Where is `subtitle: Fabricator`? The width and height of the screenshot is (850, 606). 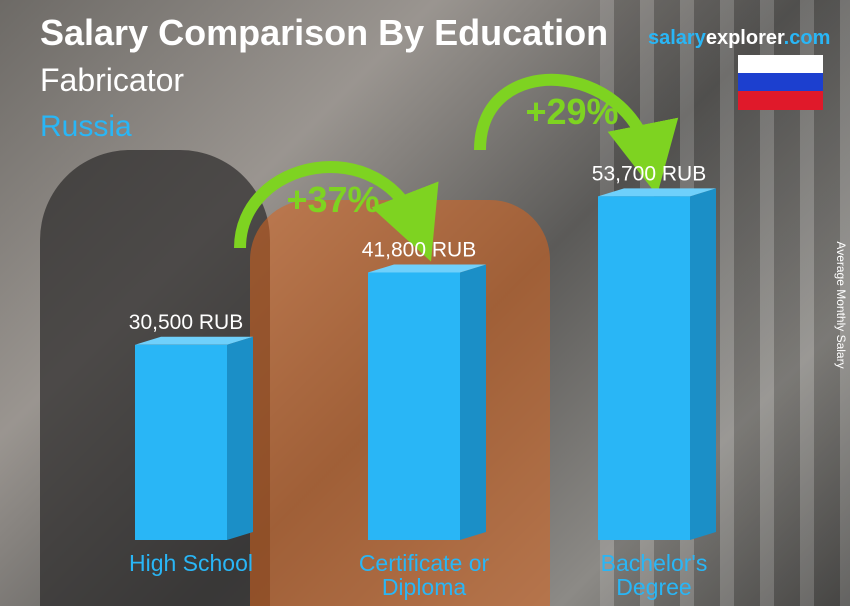
subtitle: Fabricator is located at coordinates (112, 80).